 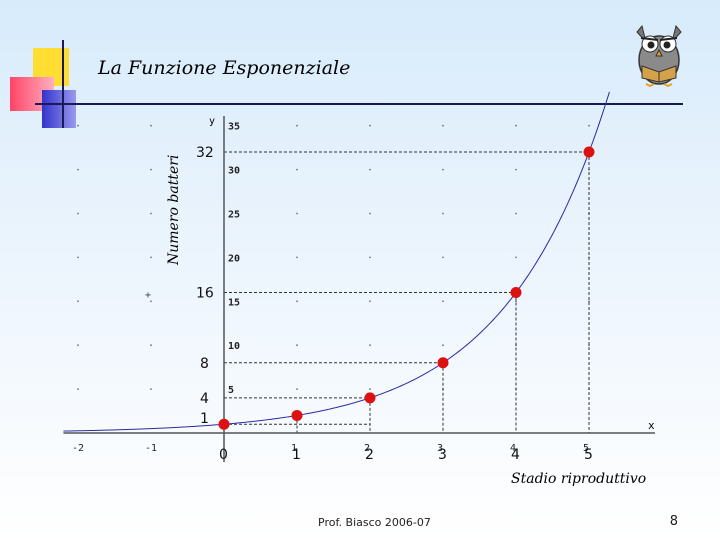 I want to click on x-point-label: 1, so click(x=296, y=455).